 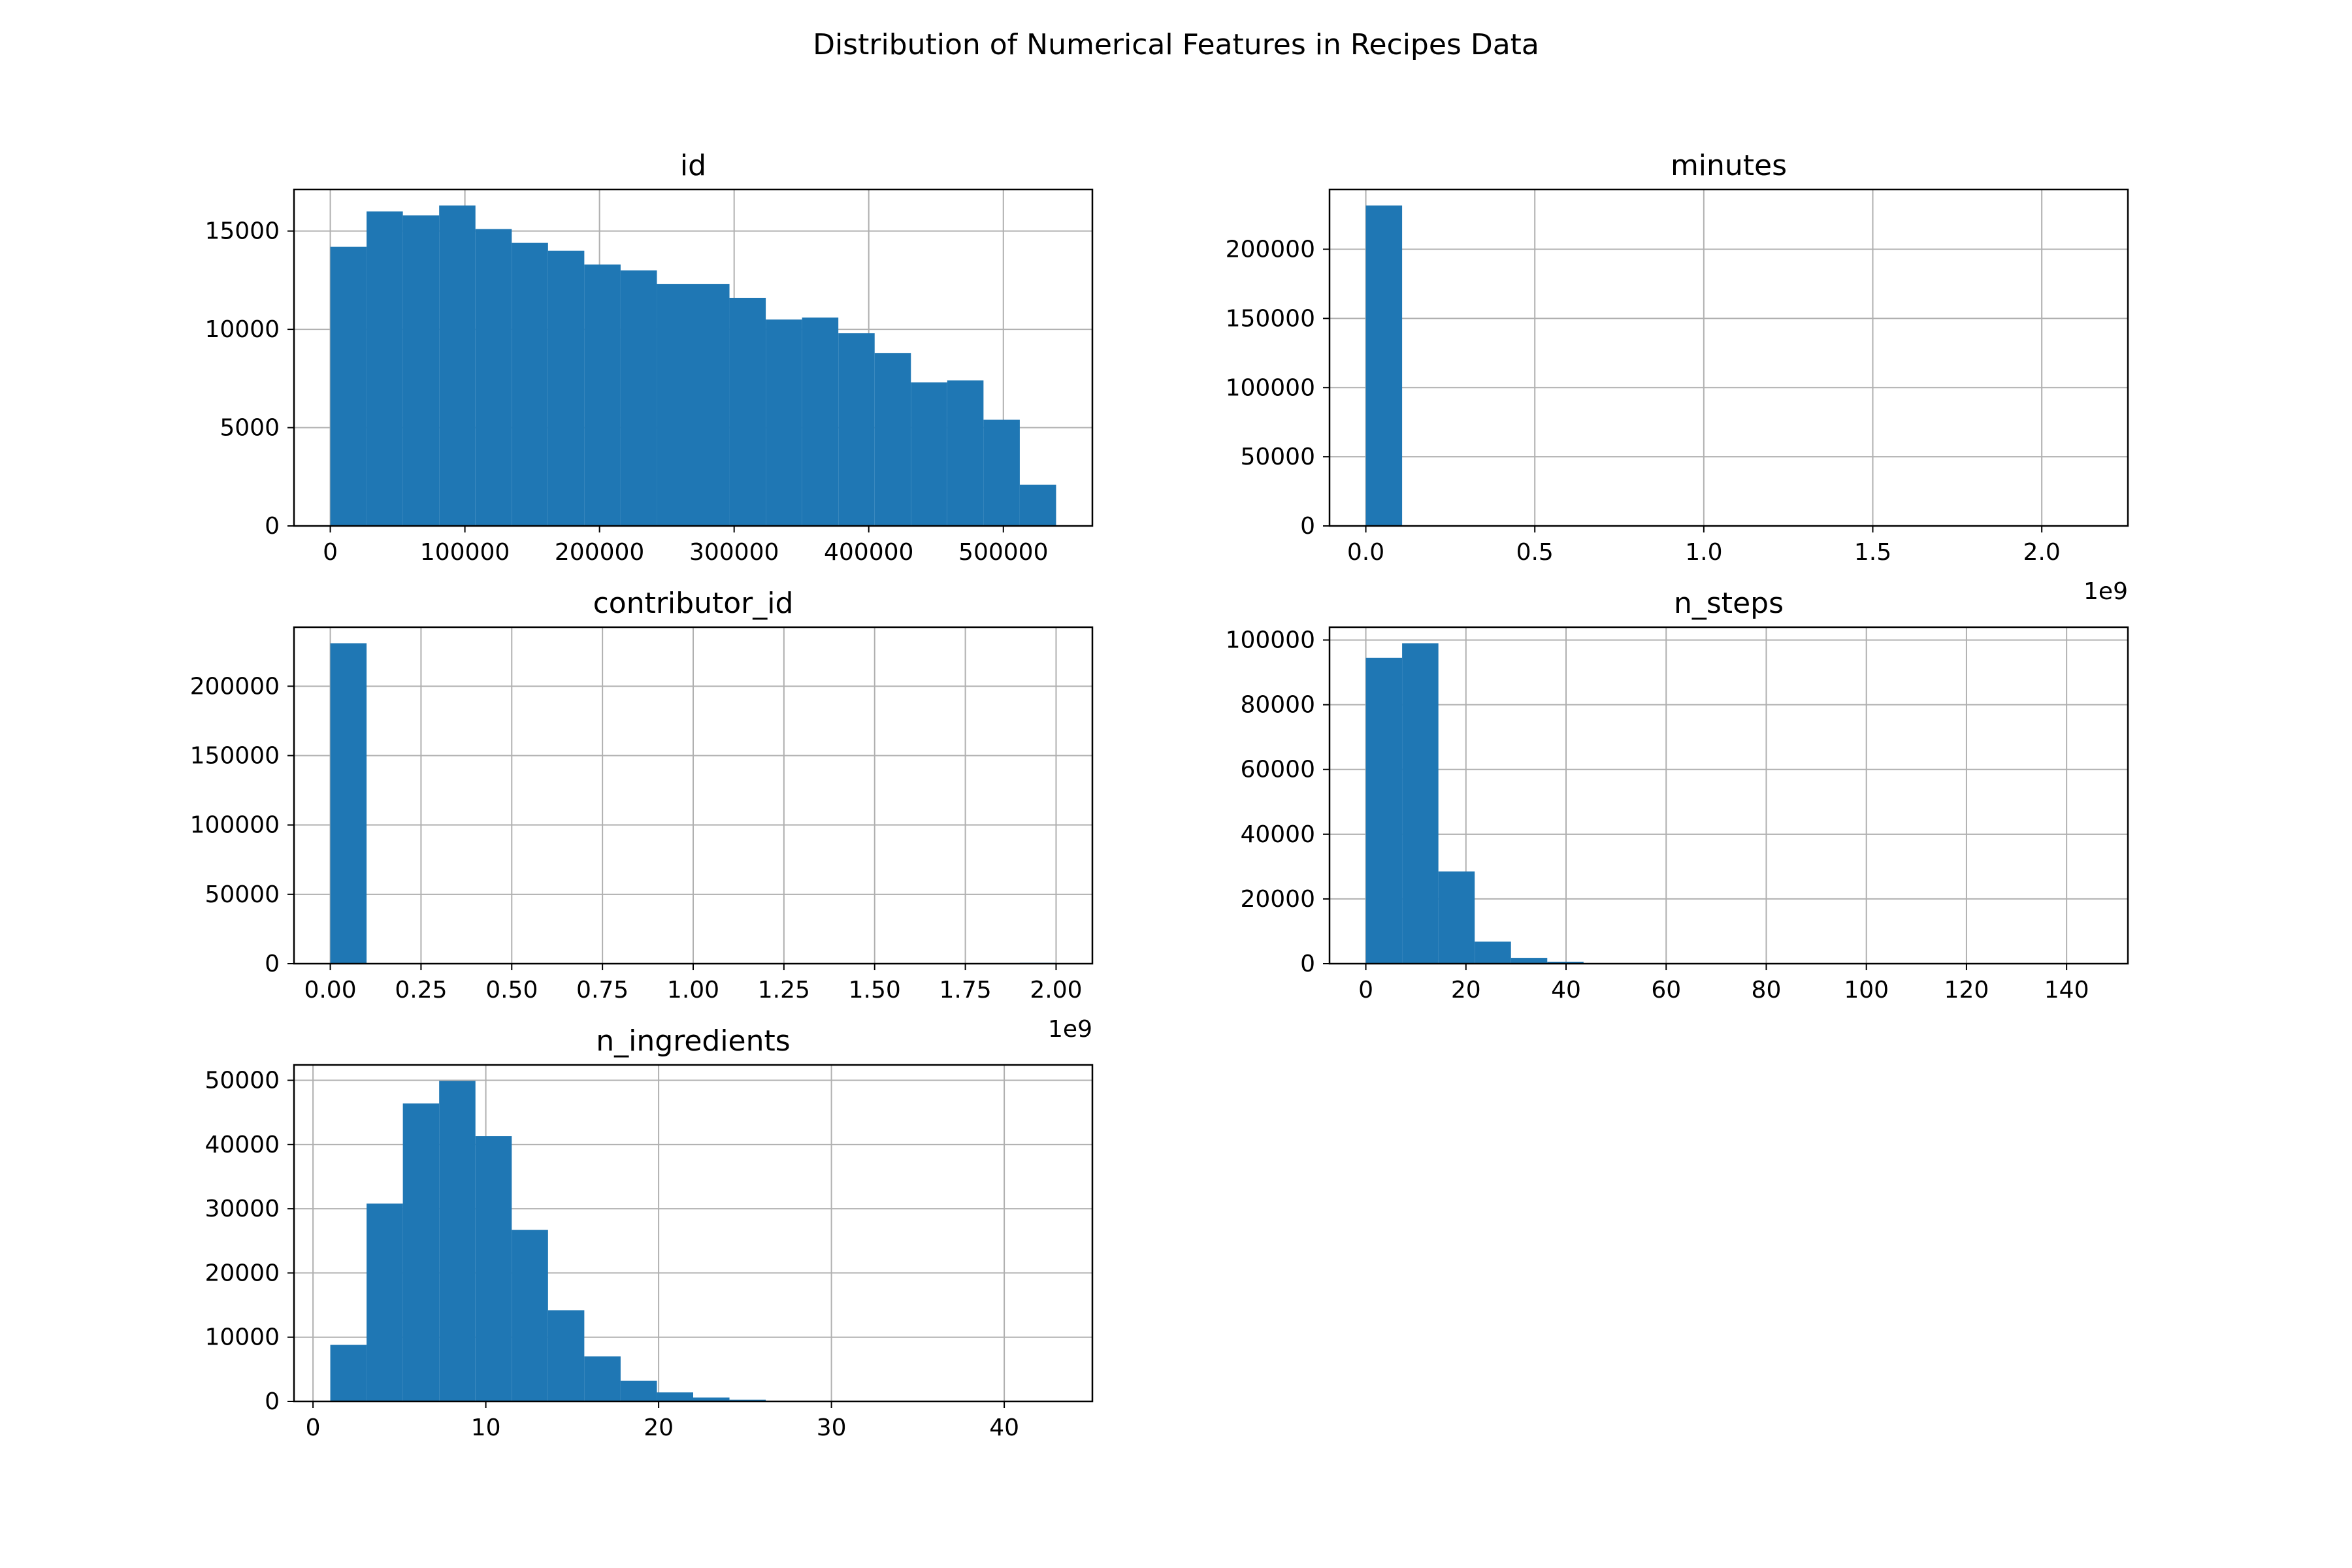 I want to click on x-tick-label: 400000, so click(x=868, y=552).